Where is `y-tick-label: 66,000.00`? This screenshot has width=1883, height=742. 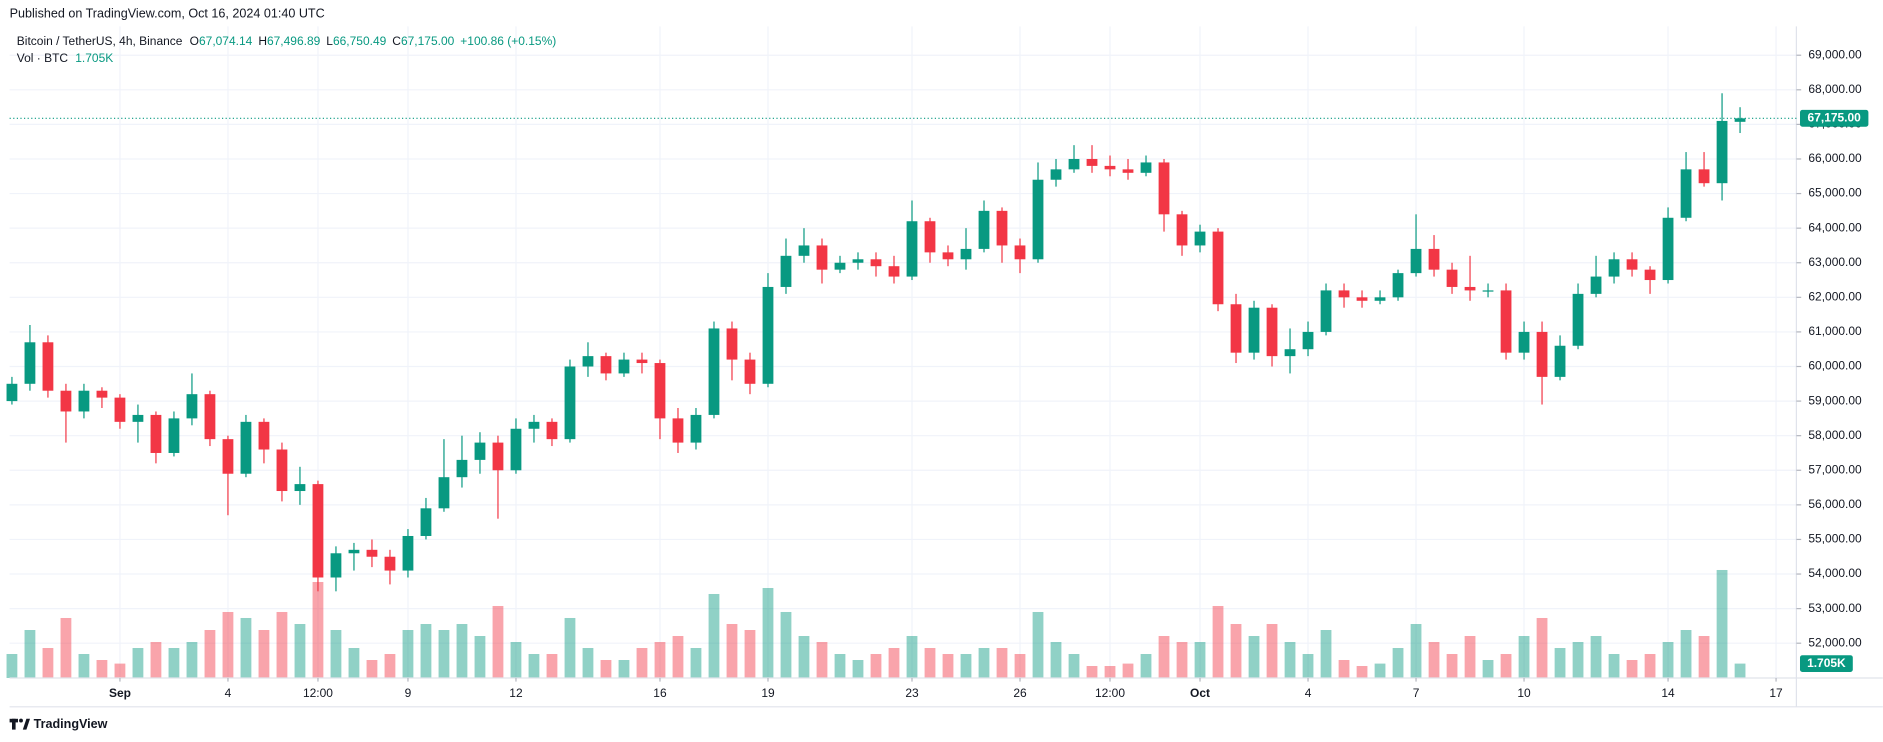 y-tick-label: 66,000.00 is located at coordinates (1835, 158).